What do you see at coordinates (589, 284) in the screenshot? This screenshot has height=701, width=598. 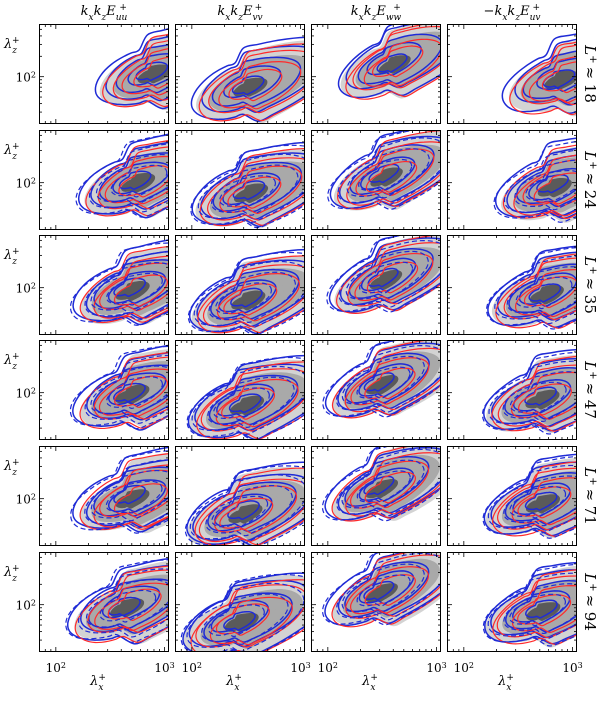 I see `row-label: L+≈ 35` at bounding box center [589, 284].